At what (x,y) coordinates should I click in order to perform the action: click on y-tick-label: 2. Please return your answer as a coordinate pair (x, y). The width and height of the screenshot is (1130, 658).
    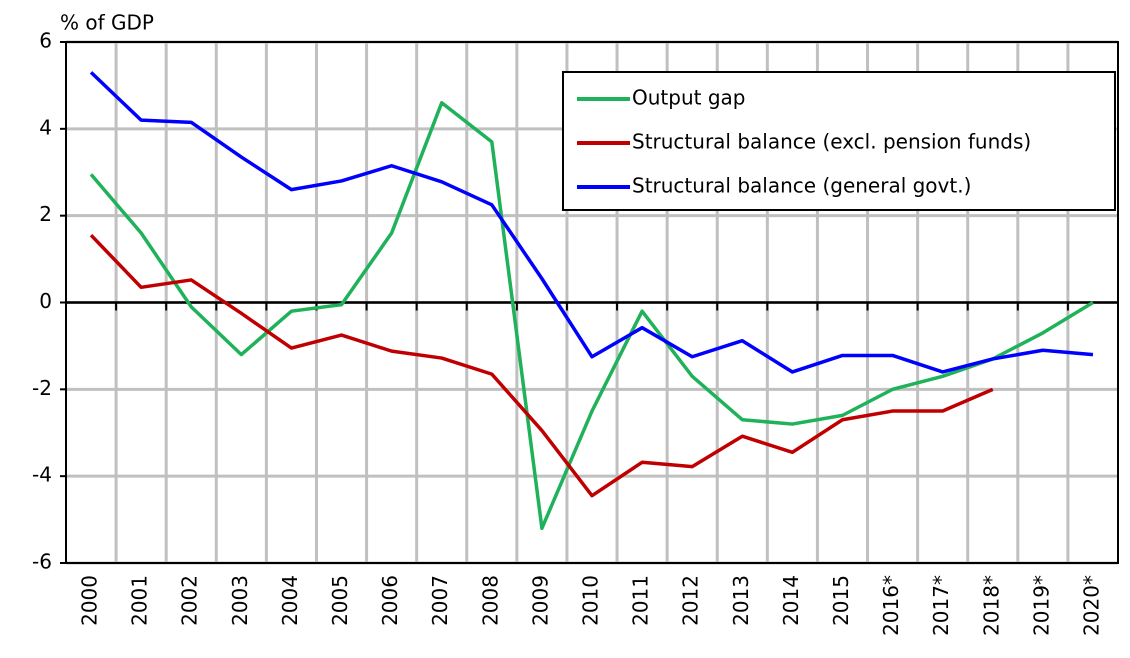
    Looking at the image, I should click on (45, 214).